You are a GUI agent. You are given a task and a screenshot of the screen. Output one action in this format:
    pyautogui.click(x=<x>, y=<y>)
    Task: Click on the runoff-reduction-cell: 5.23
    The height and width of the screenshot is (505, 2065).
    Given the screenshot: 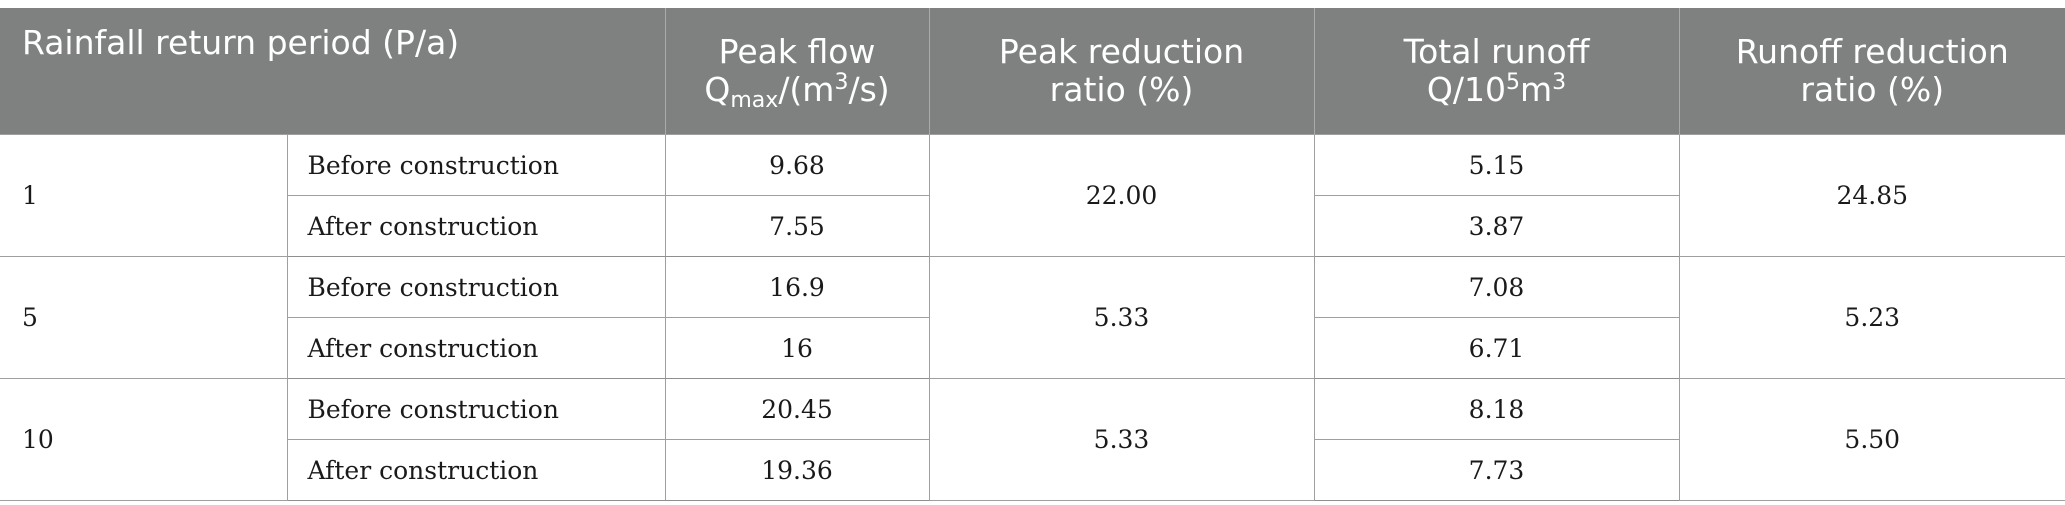 What is the action you would take?
    pyautogui.click(x=1871, y=317)
    